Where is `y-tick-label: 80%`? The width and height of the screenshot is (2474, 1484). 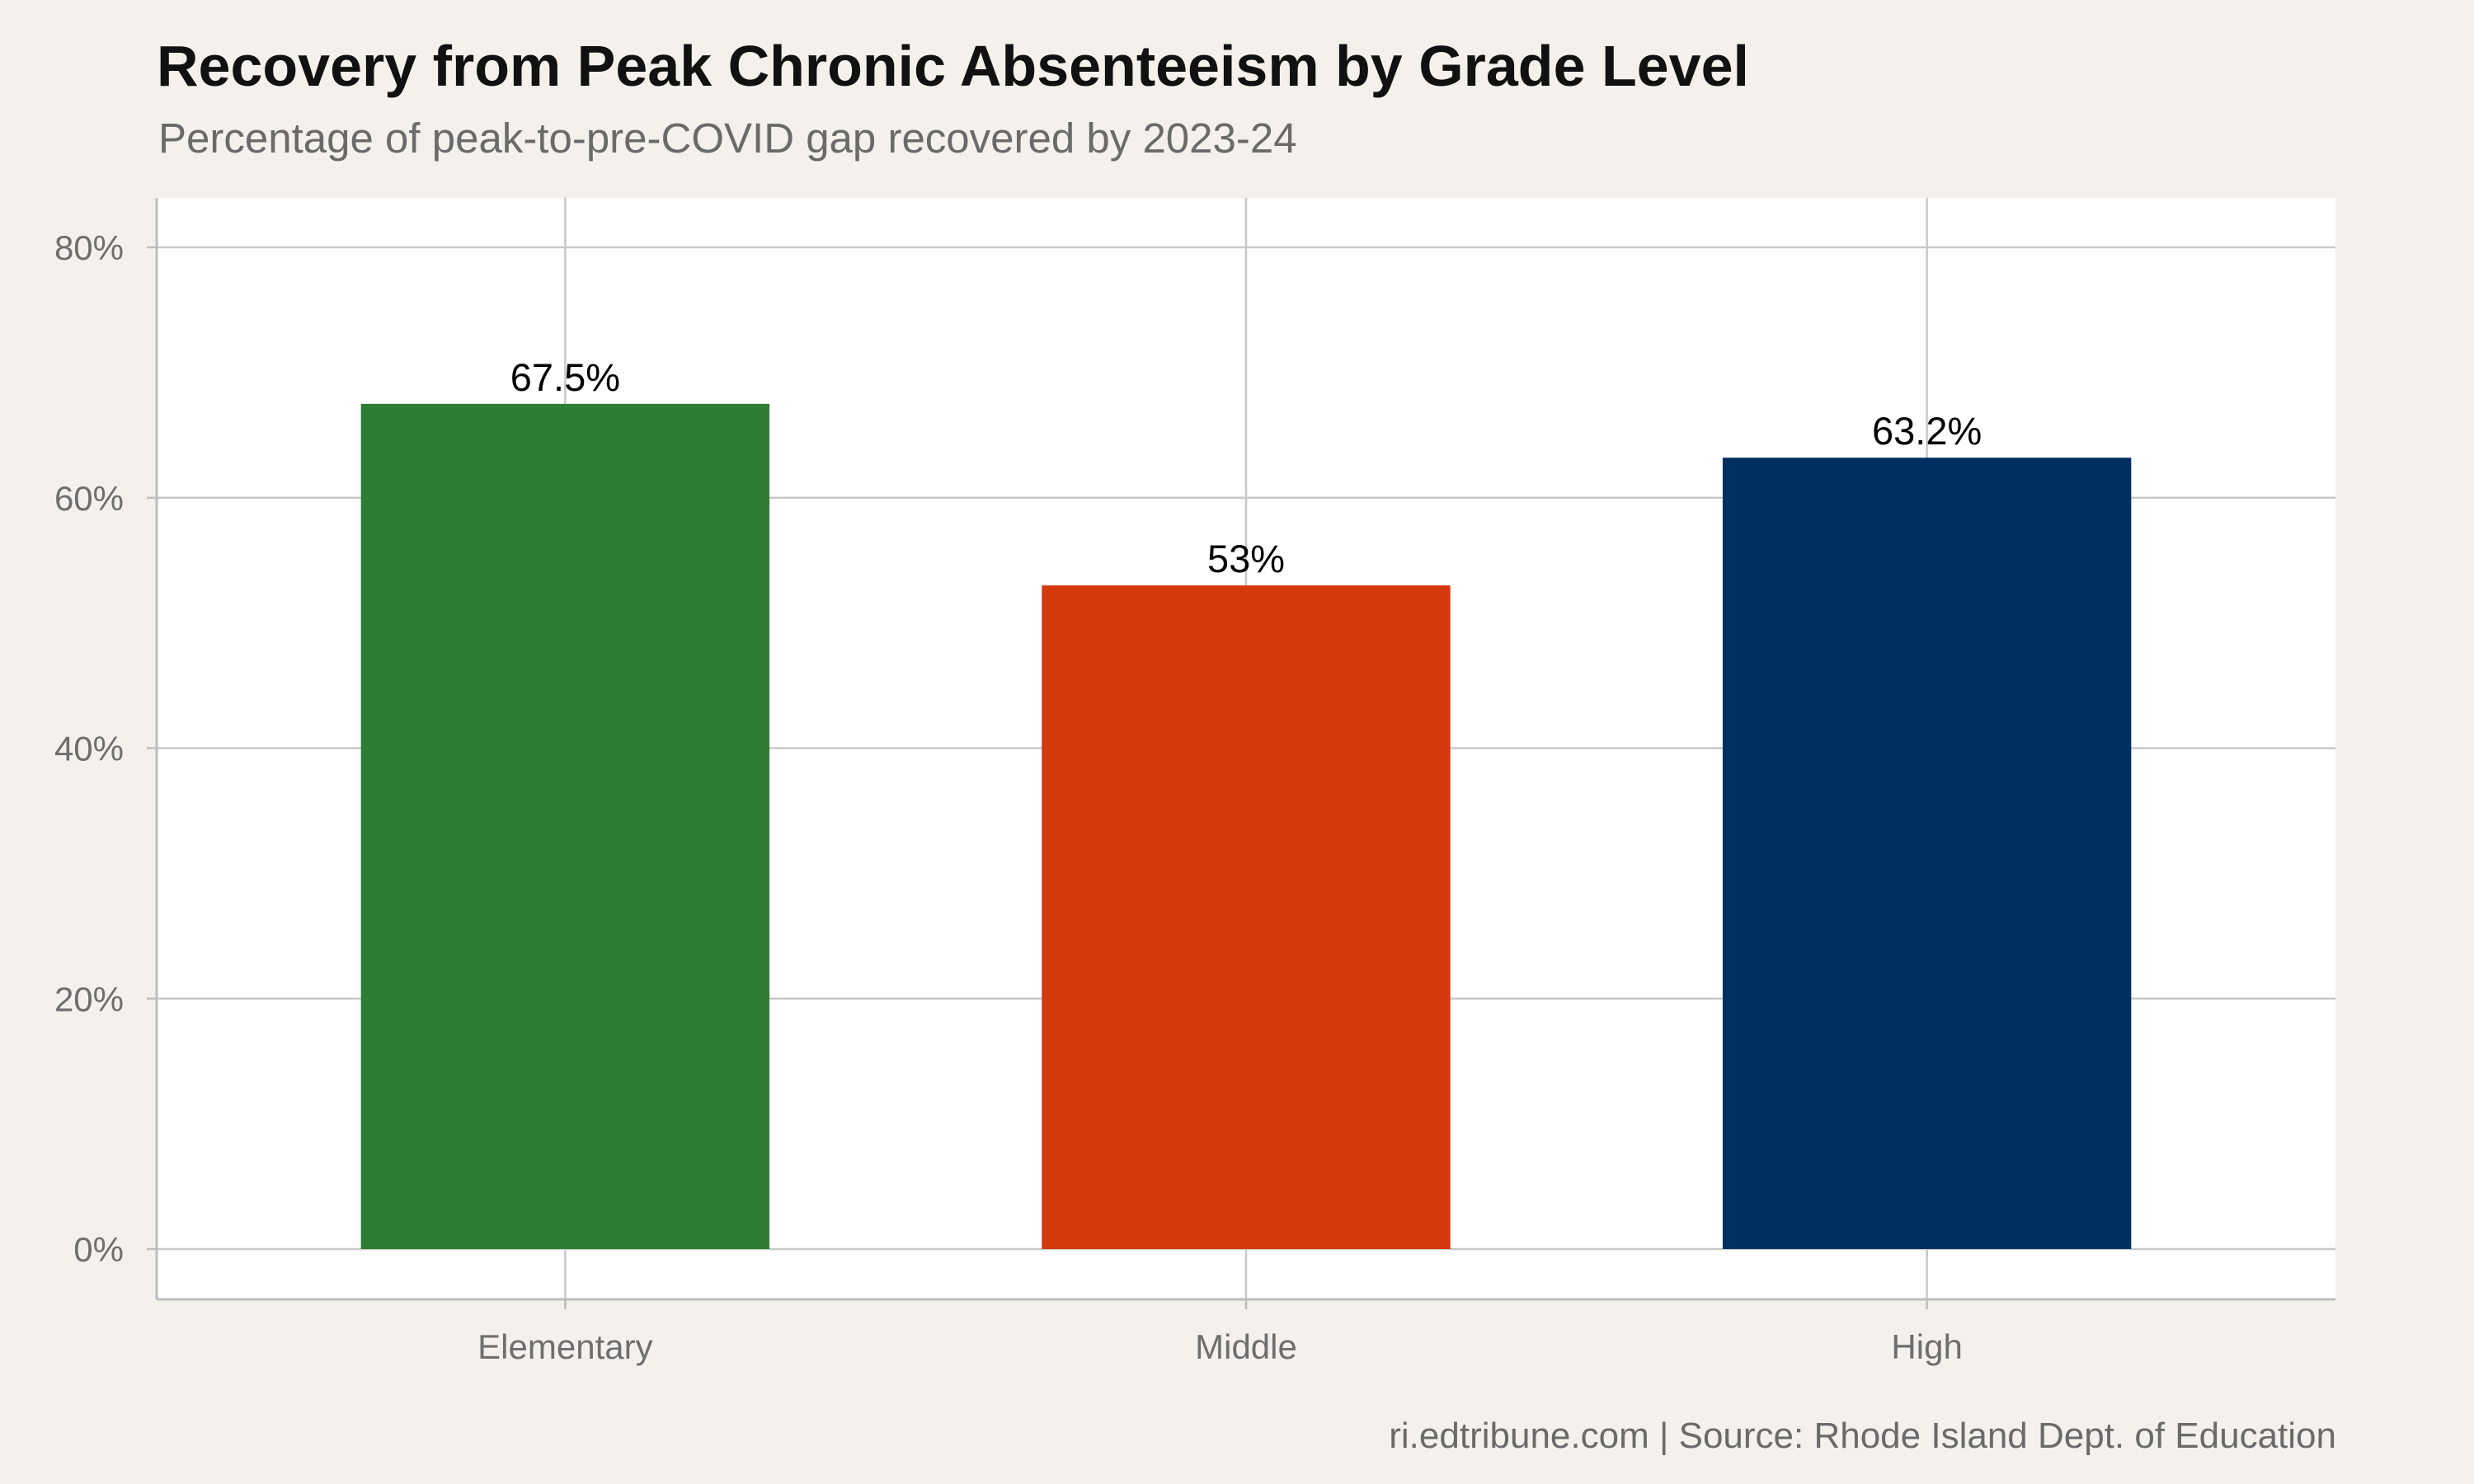 y-tick-label: 80% is located at coordinates (89, 247).